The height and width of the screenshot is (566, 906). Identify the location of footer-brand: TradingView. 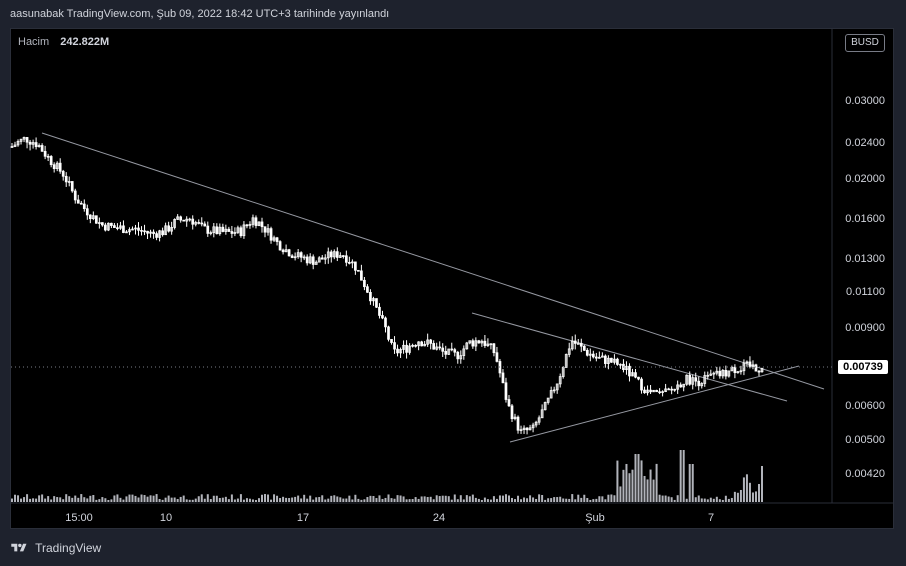
(55, 548).